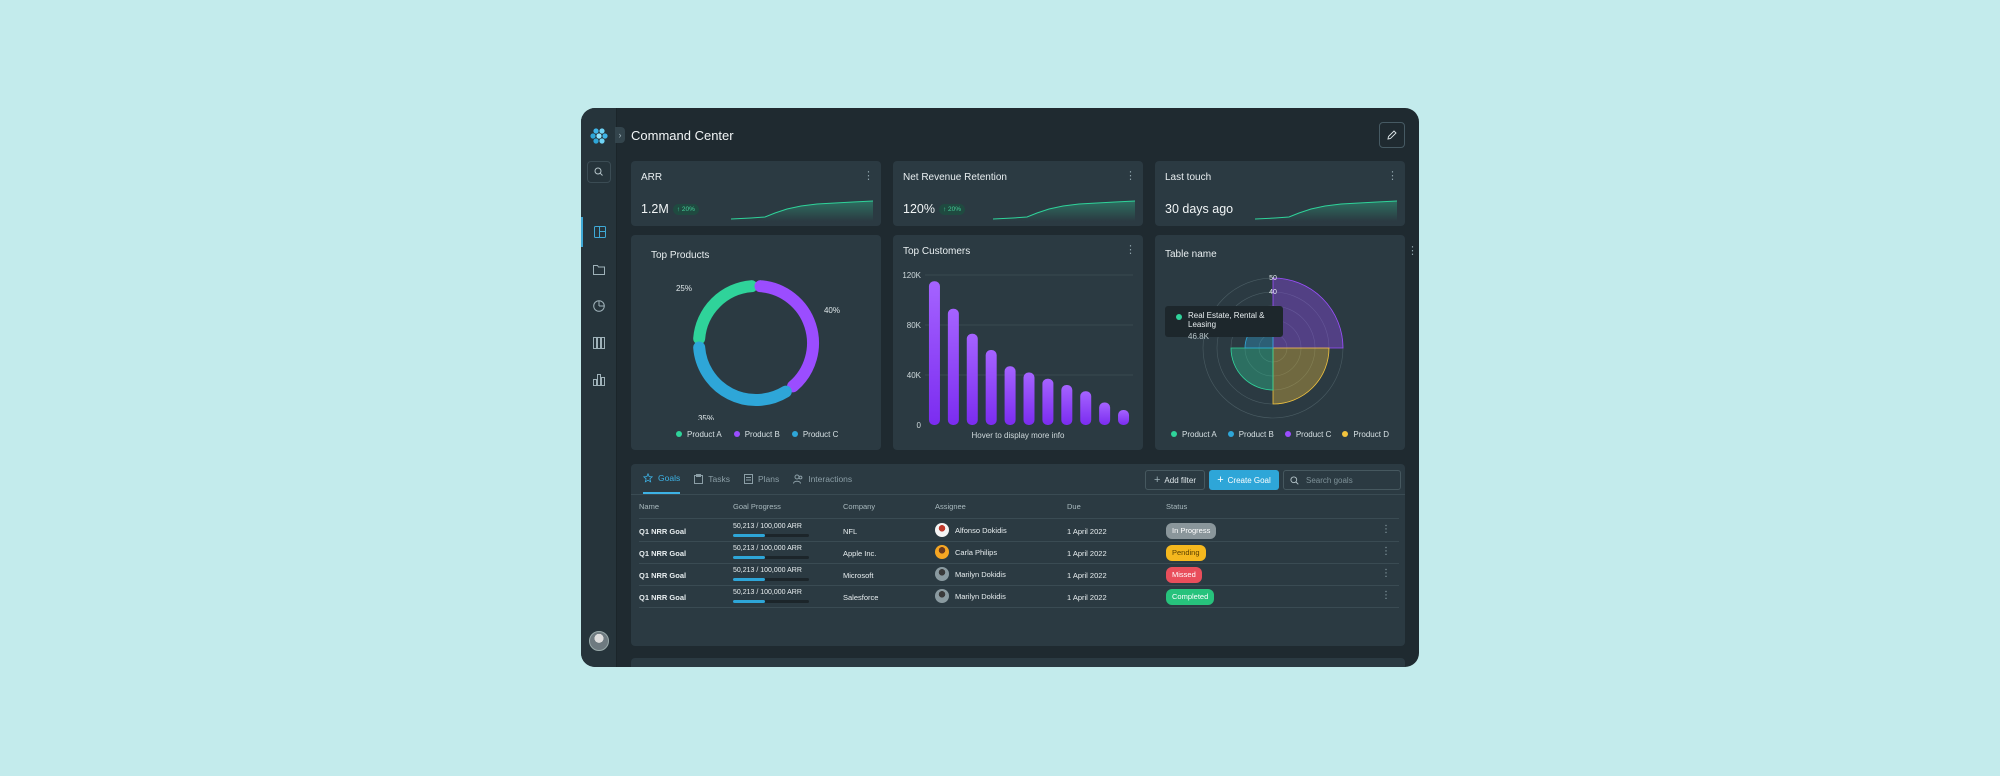 The height and width of the screenshot is (776, 2000). I want to click on column-header-due: Due, so click(1074, 506).